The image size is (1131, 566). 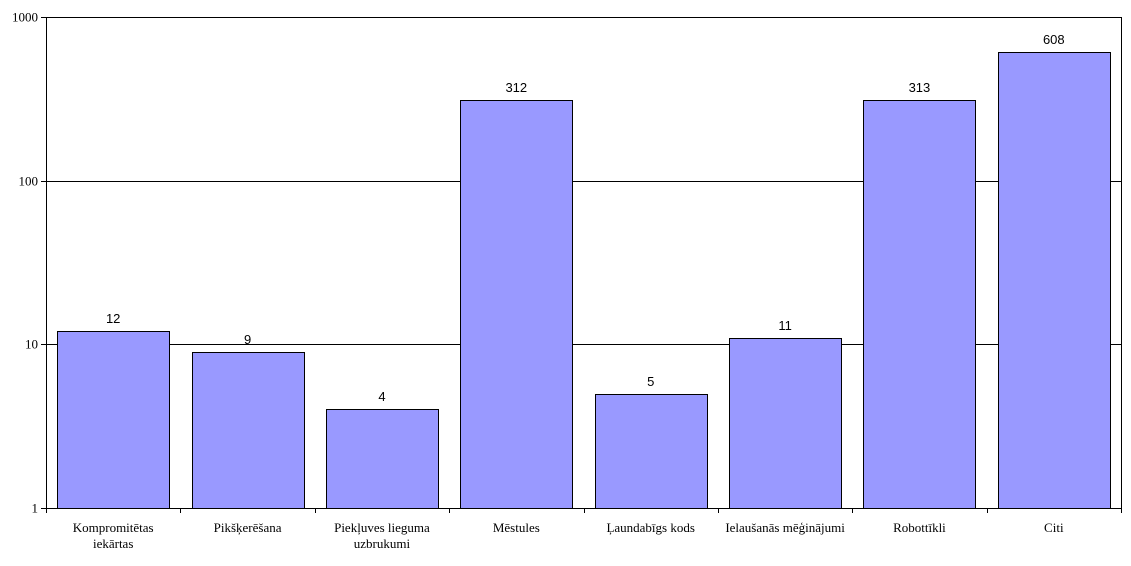 What do you see at coordinates (382, 543) in the screenshot?
I see `category-label-line: uzbrukumi` at bounding box center [382, 543].